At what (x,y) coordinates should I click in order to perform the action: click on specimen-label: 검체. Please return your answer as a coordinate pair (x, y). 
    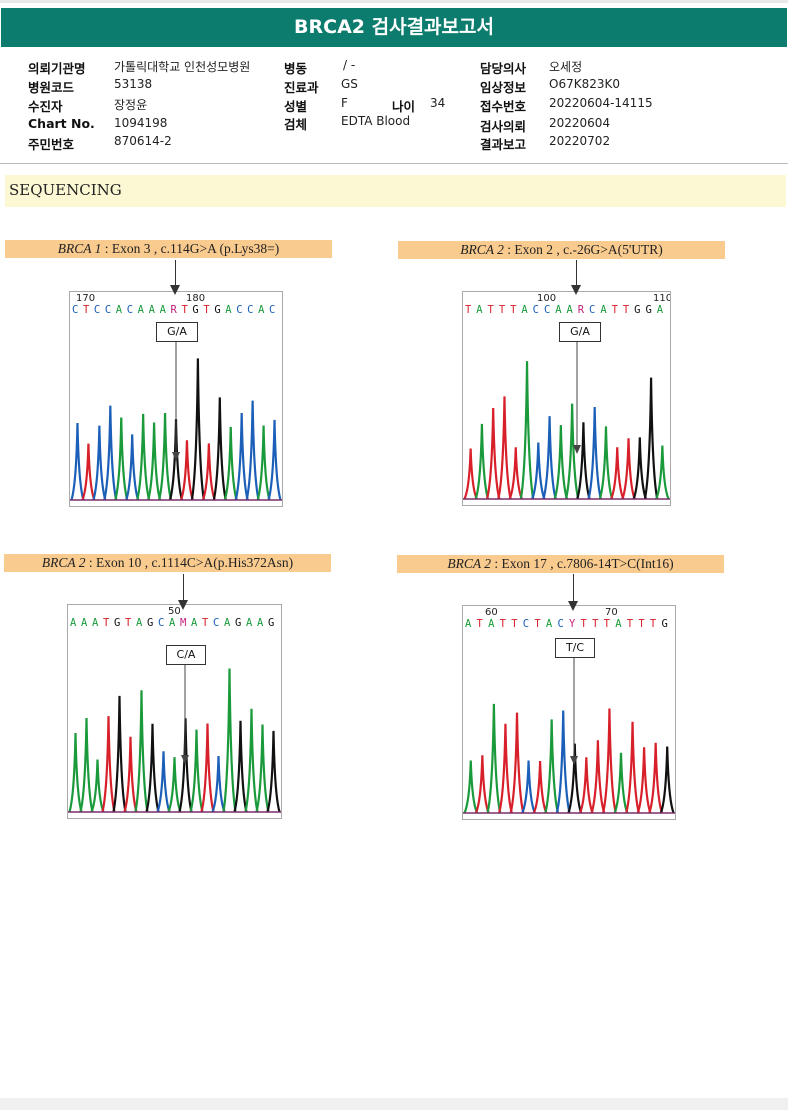
    Looking at the image, I should click on (296, 124).